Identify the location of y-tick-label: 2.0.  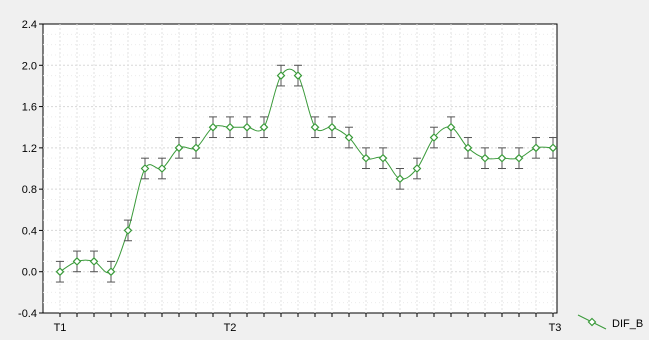
(29, 66).